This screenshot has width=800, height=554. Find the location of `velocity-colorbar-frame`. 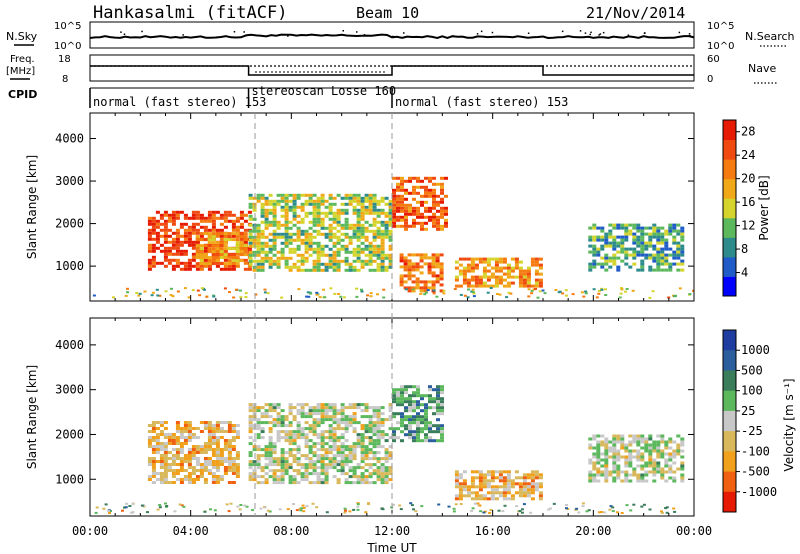

velocity-colorbar-frame is located at coordinates (729, 421).